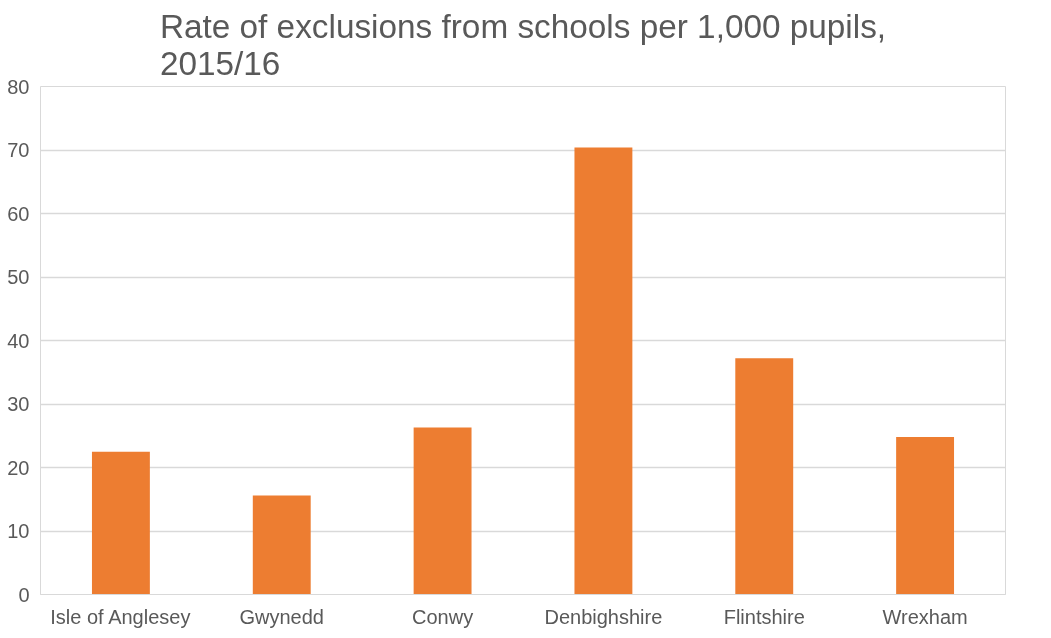  I want to click on y-tick-label: 20, so click(18, 467).